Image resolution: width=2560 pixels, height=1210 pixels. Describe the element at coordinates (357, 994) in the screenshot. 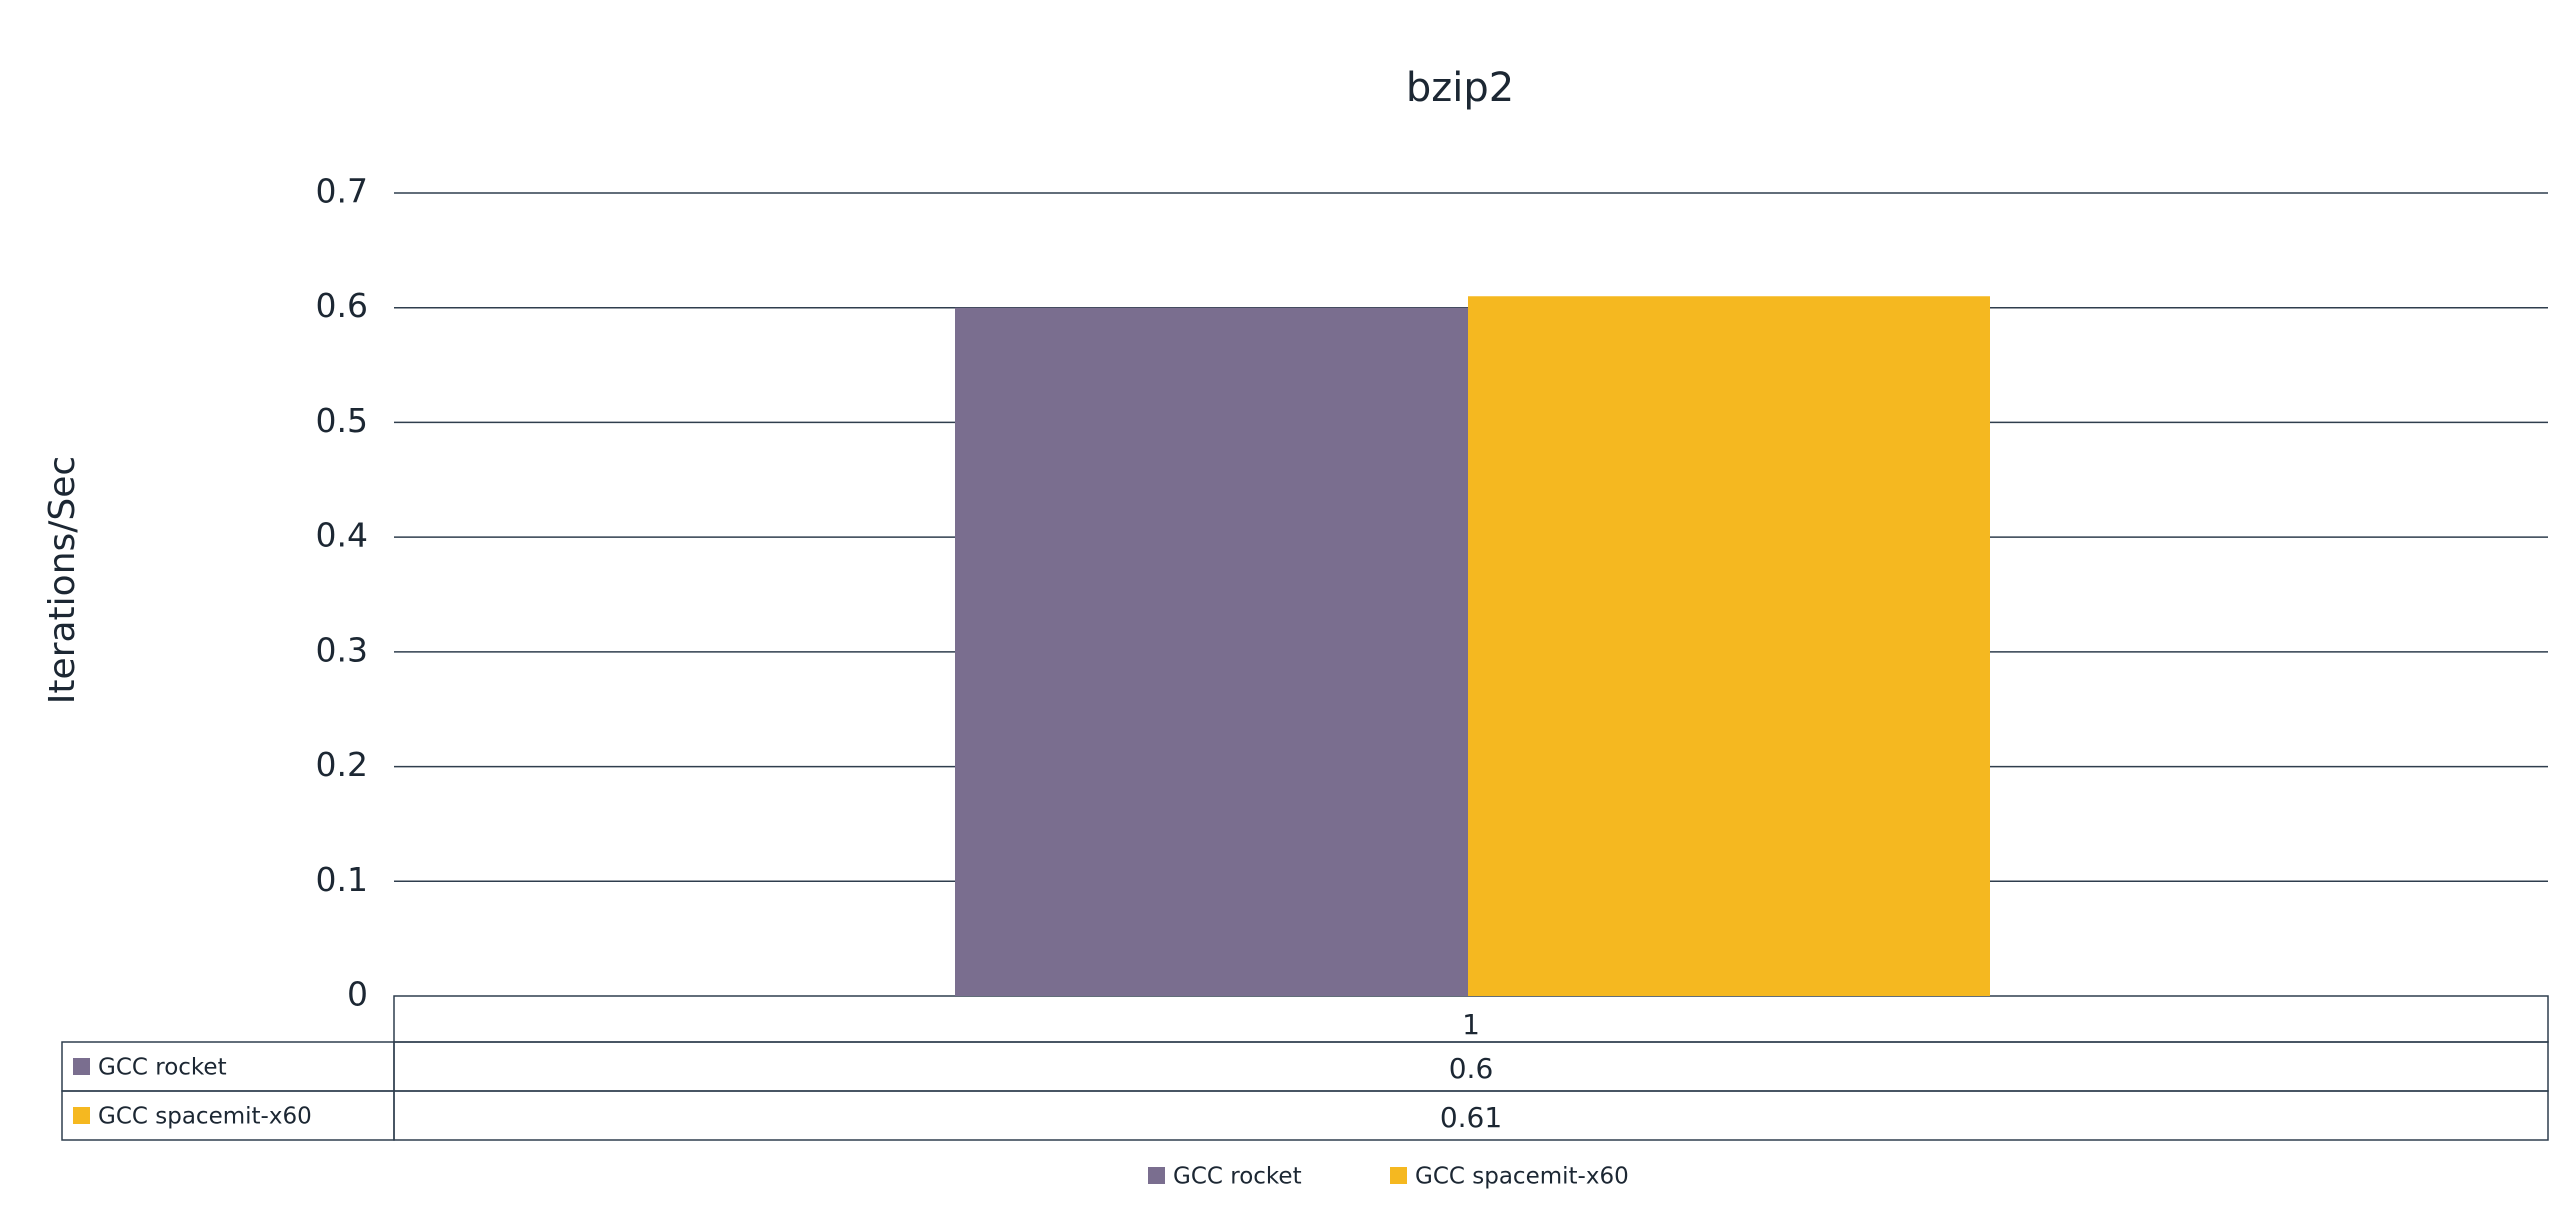

I see `y-tick-label: 0` at that location.